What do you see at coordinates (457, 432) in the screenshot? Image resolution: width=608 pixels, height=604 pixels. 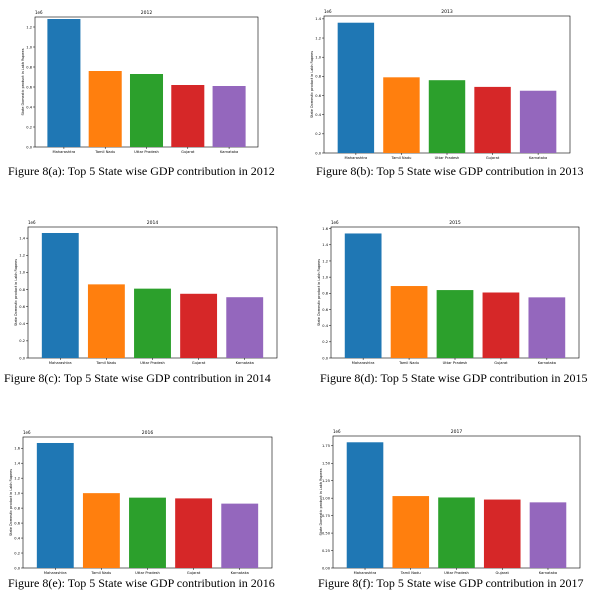 I see `chart-title: 2017` at bounding box center [457, 432].